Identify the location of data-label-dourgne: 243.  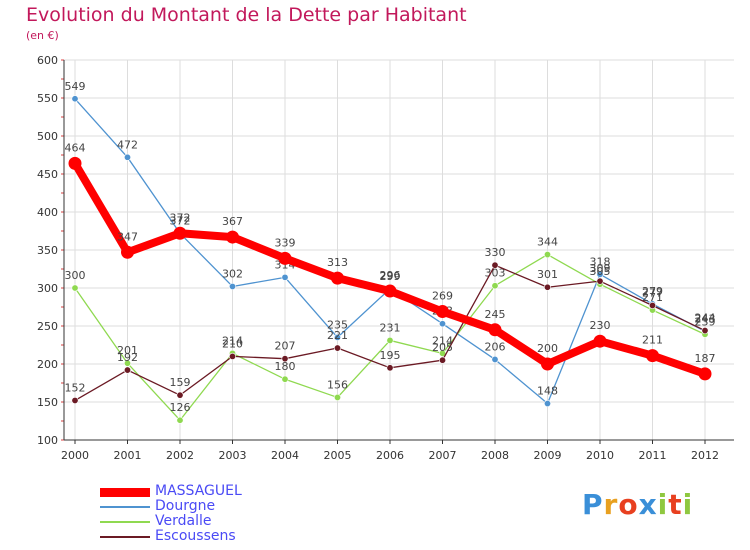
(705, 318).